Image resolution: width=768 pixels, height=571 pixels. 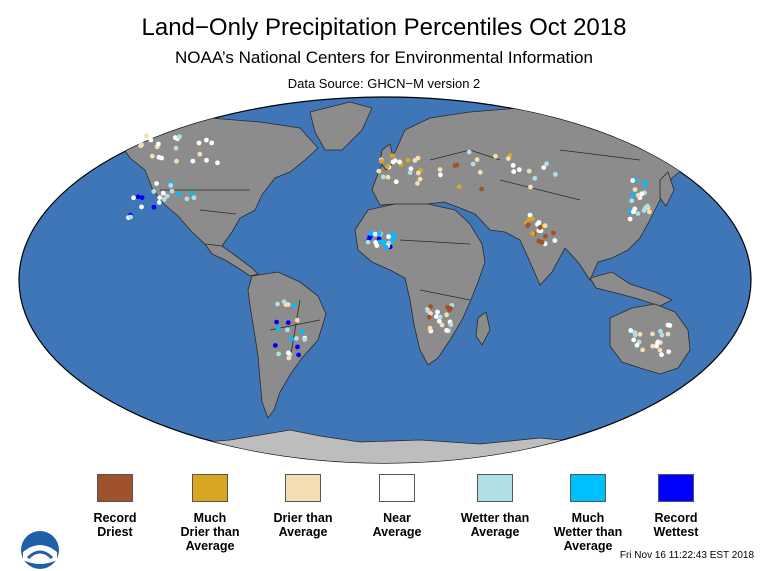 I want to click on legend-item: Much Drier than Average, so click(x=210, y=513).